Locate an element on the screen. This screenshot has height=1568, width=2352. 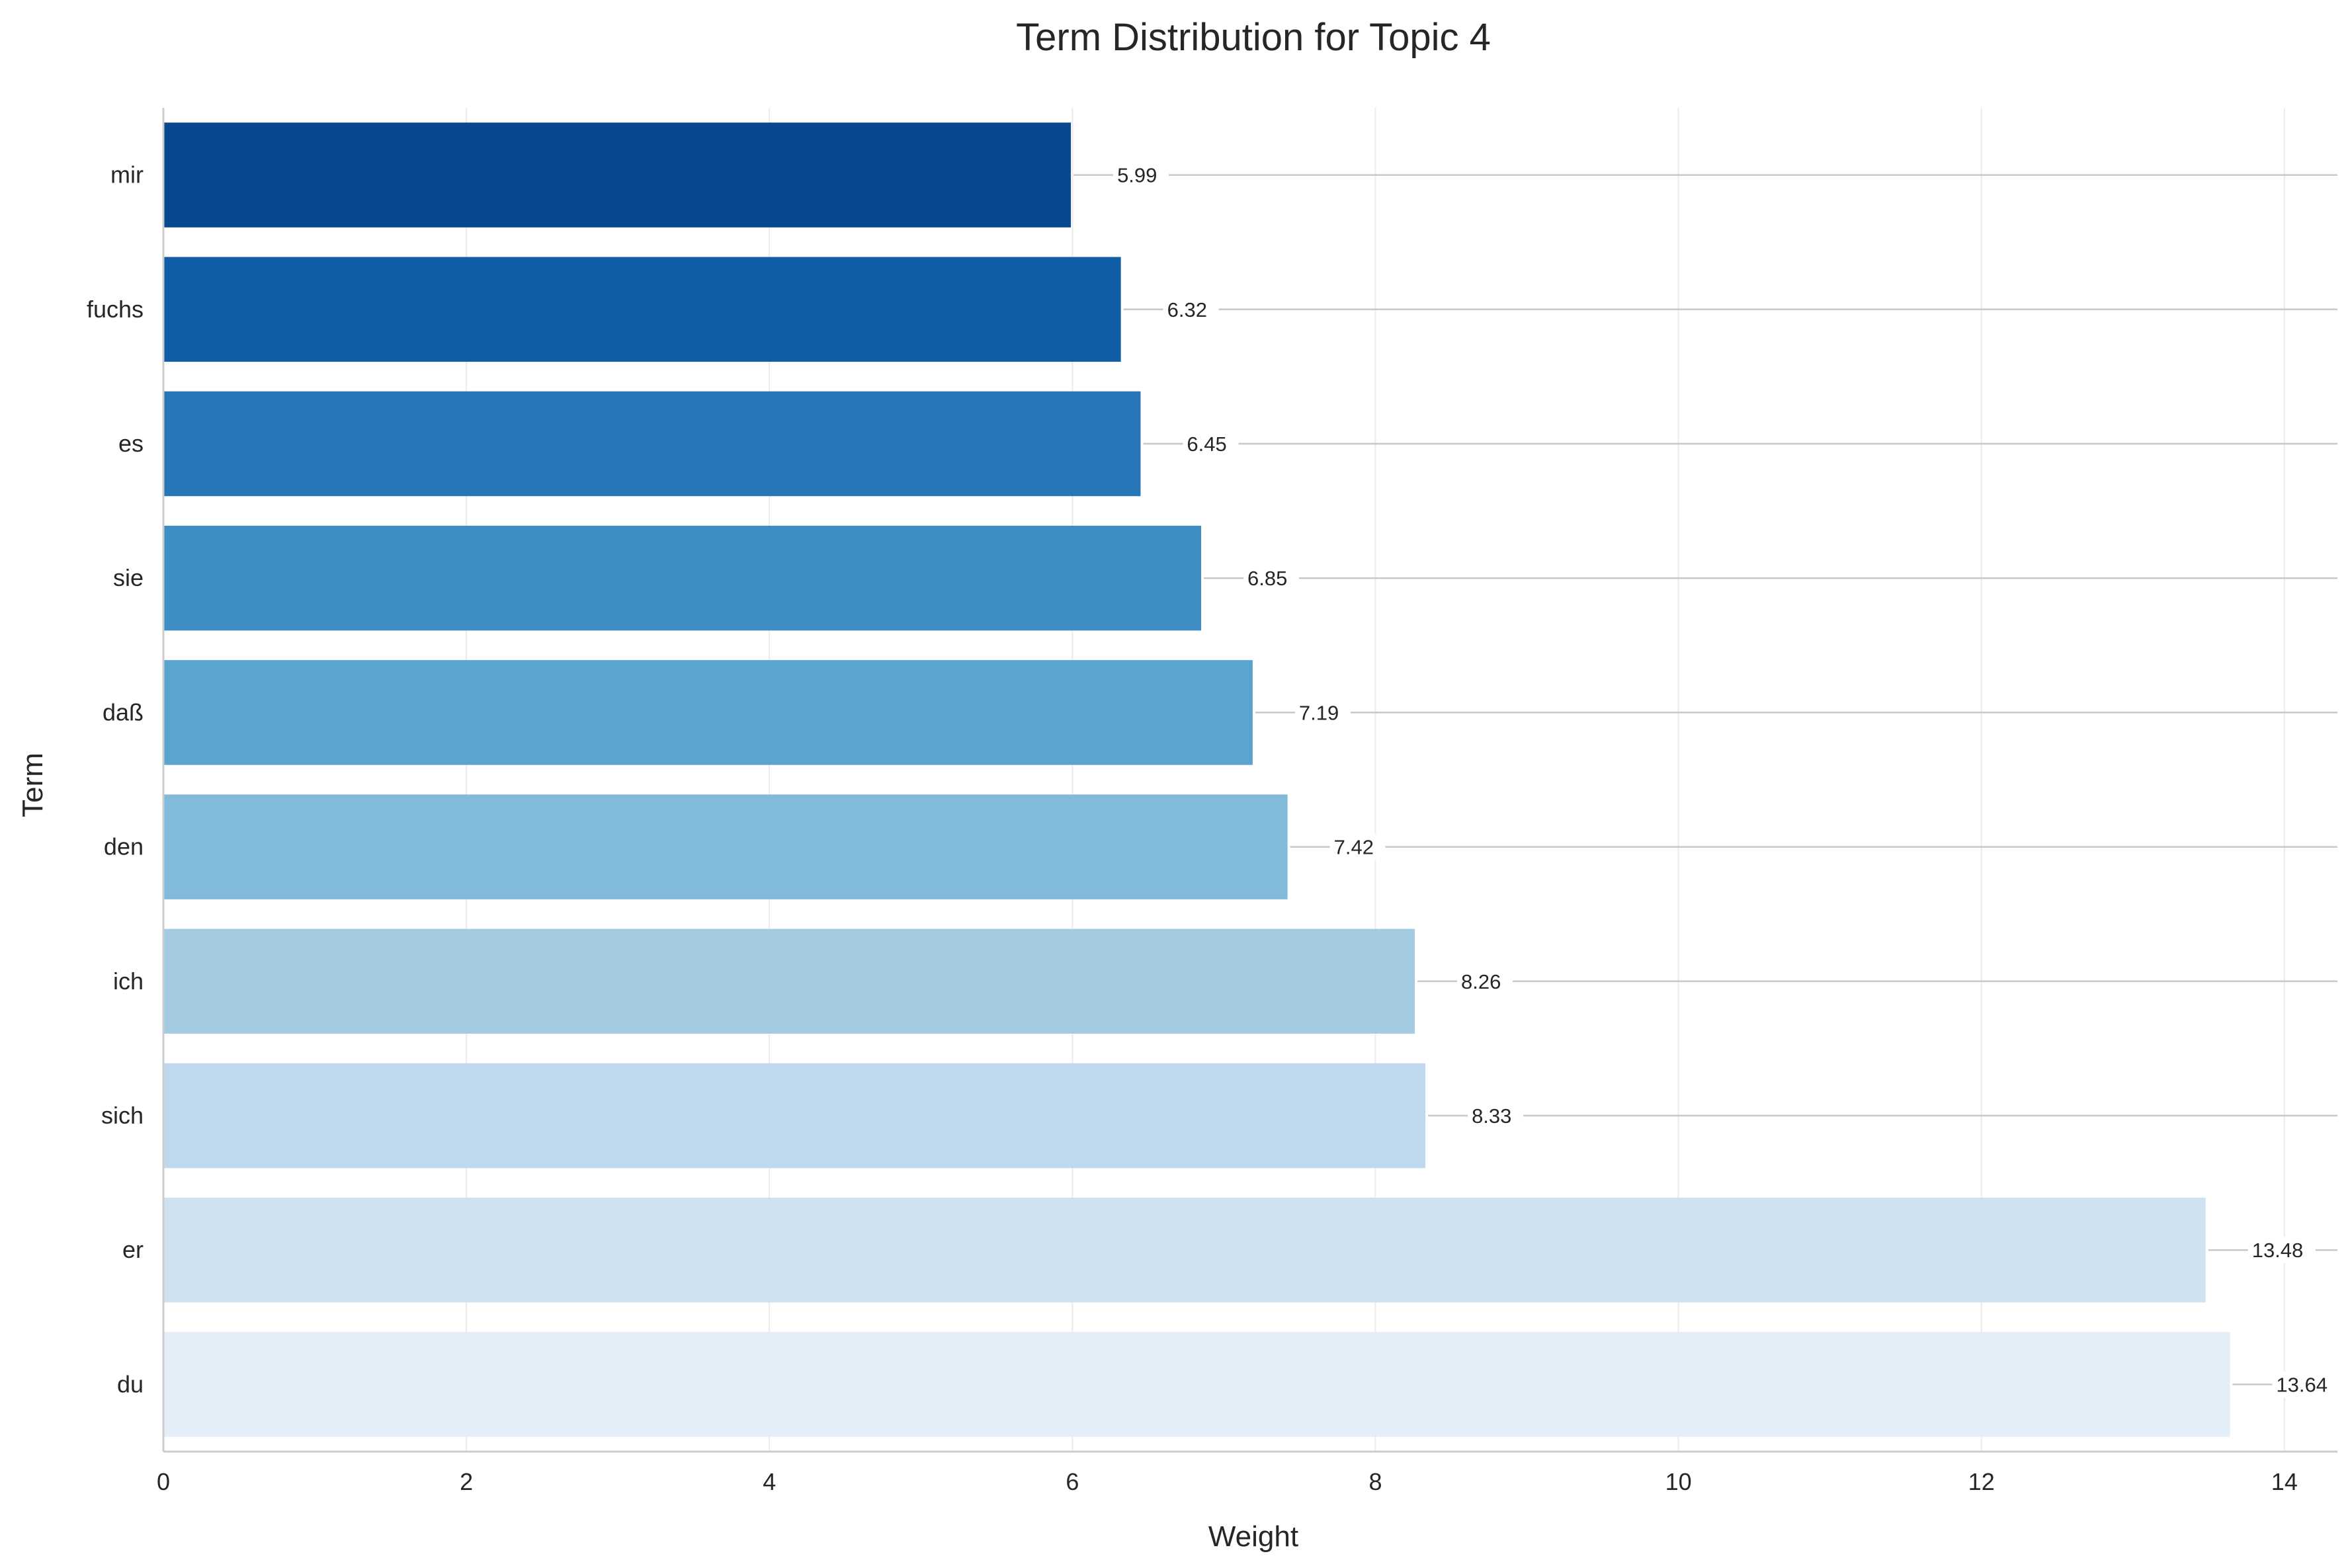
bar-er is located at coordinates (1184, 1250).